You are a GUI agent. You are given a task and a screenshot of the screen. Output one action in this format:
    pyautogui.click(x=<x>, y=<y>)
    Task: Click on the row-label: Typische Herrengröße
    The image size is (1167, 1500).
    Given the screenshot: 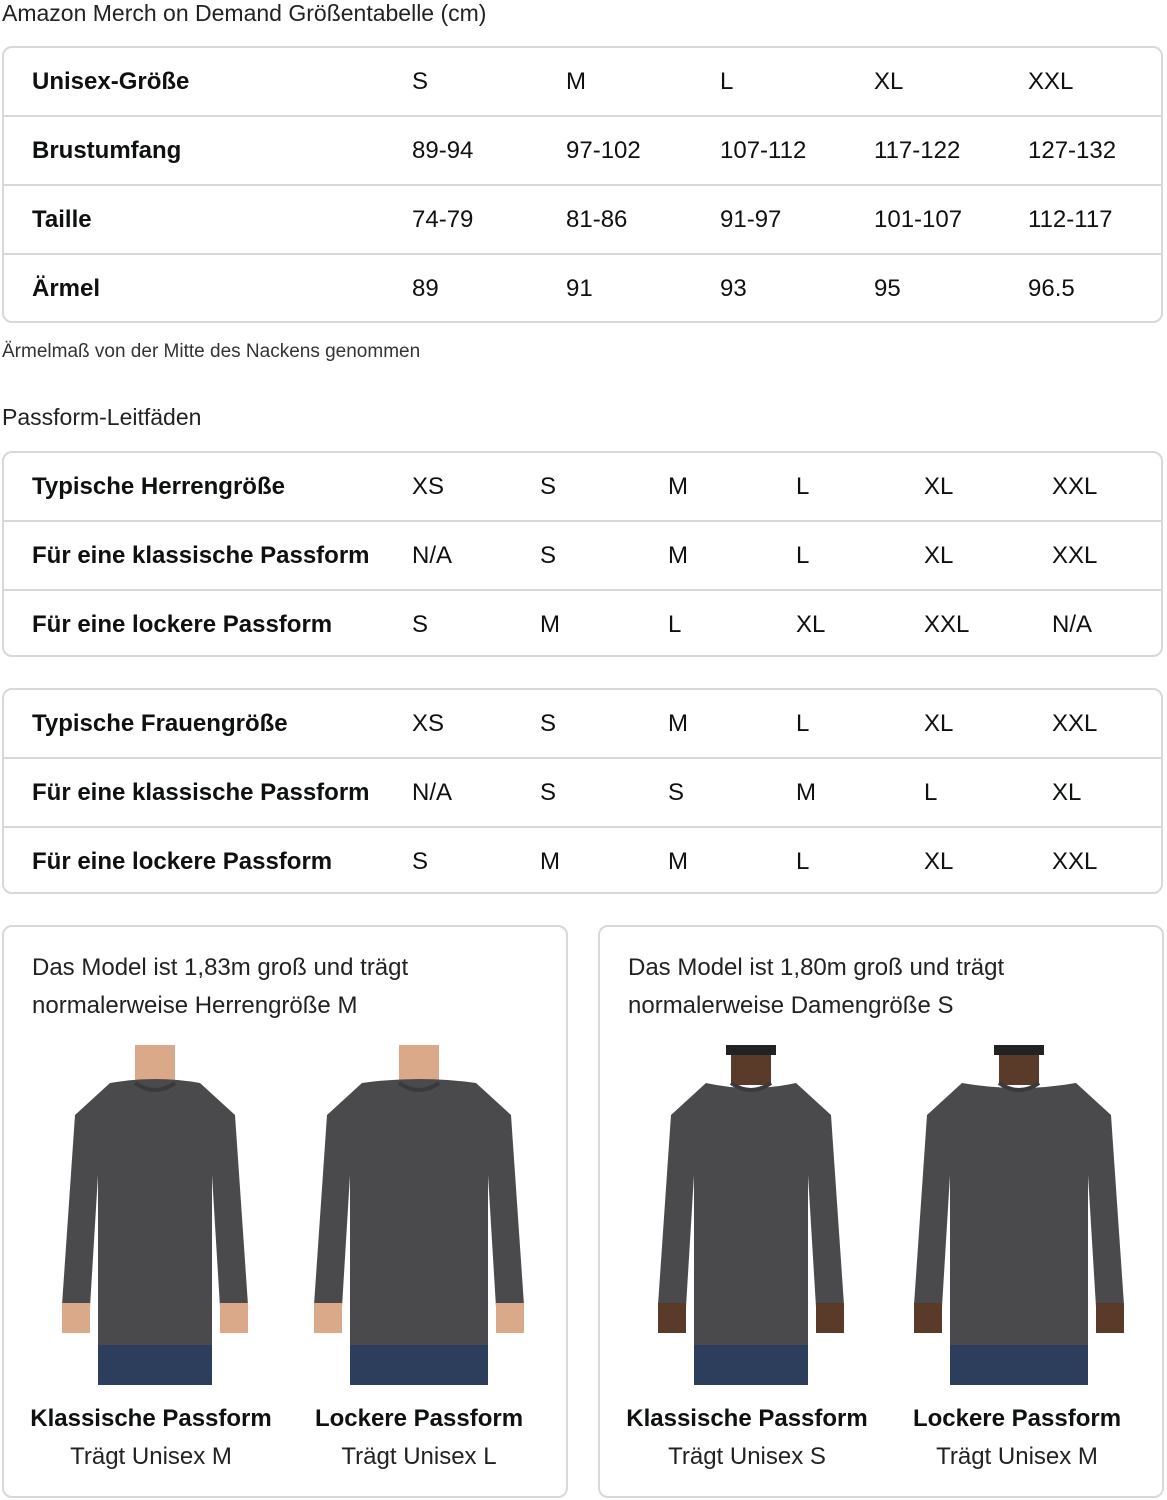 What is the action you would take?
    pyautogui.click(x=158, y=486)
    